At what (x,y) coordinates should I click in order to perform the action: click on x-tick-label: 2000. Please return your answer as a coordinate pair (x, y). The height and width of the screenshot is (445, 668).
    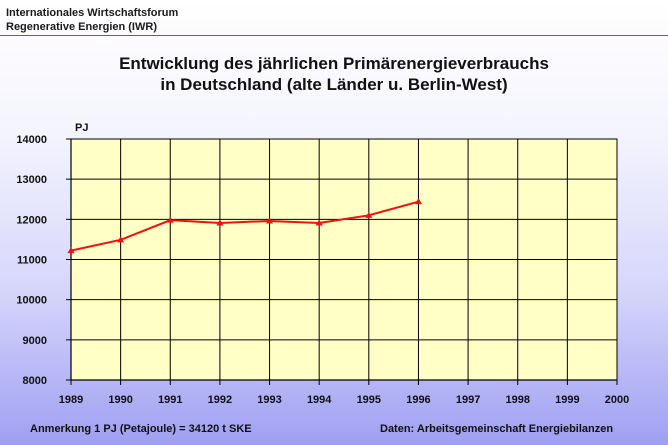
    Looking at the image, I should click on (617, 400).